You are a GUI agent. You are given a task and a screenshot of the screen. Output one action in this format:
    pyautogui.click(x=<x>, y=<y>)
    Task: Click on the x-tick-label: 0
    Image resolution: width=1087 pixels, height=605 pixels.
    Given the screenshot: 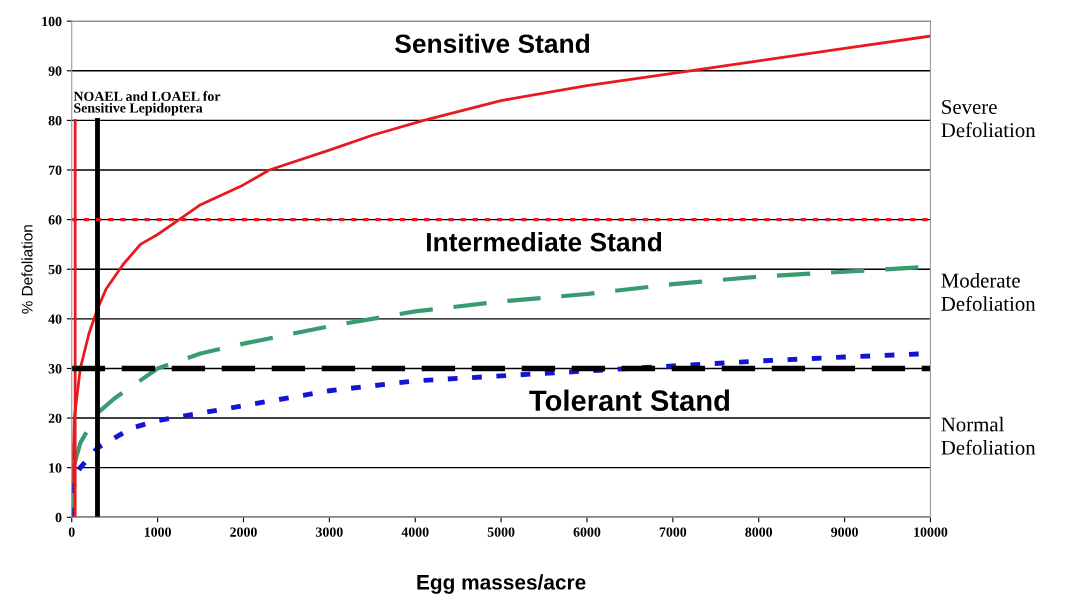 What is the action you would take?
    pyautogui.click(x=71, y=532)
    